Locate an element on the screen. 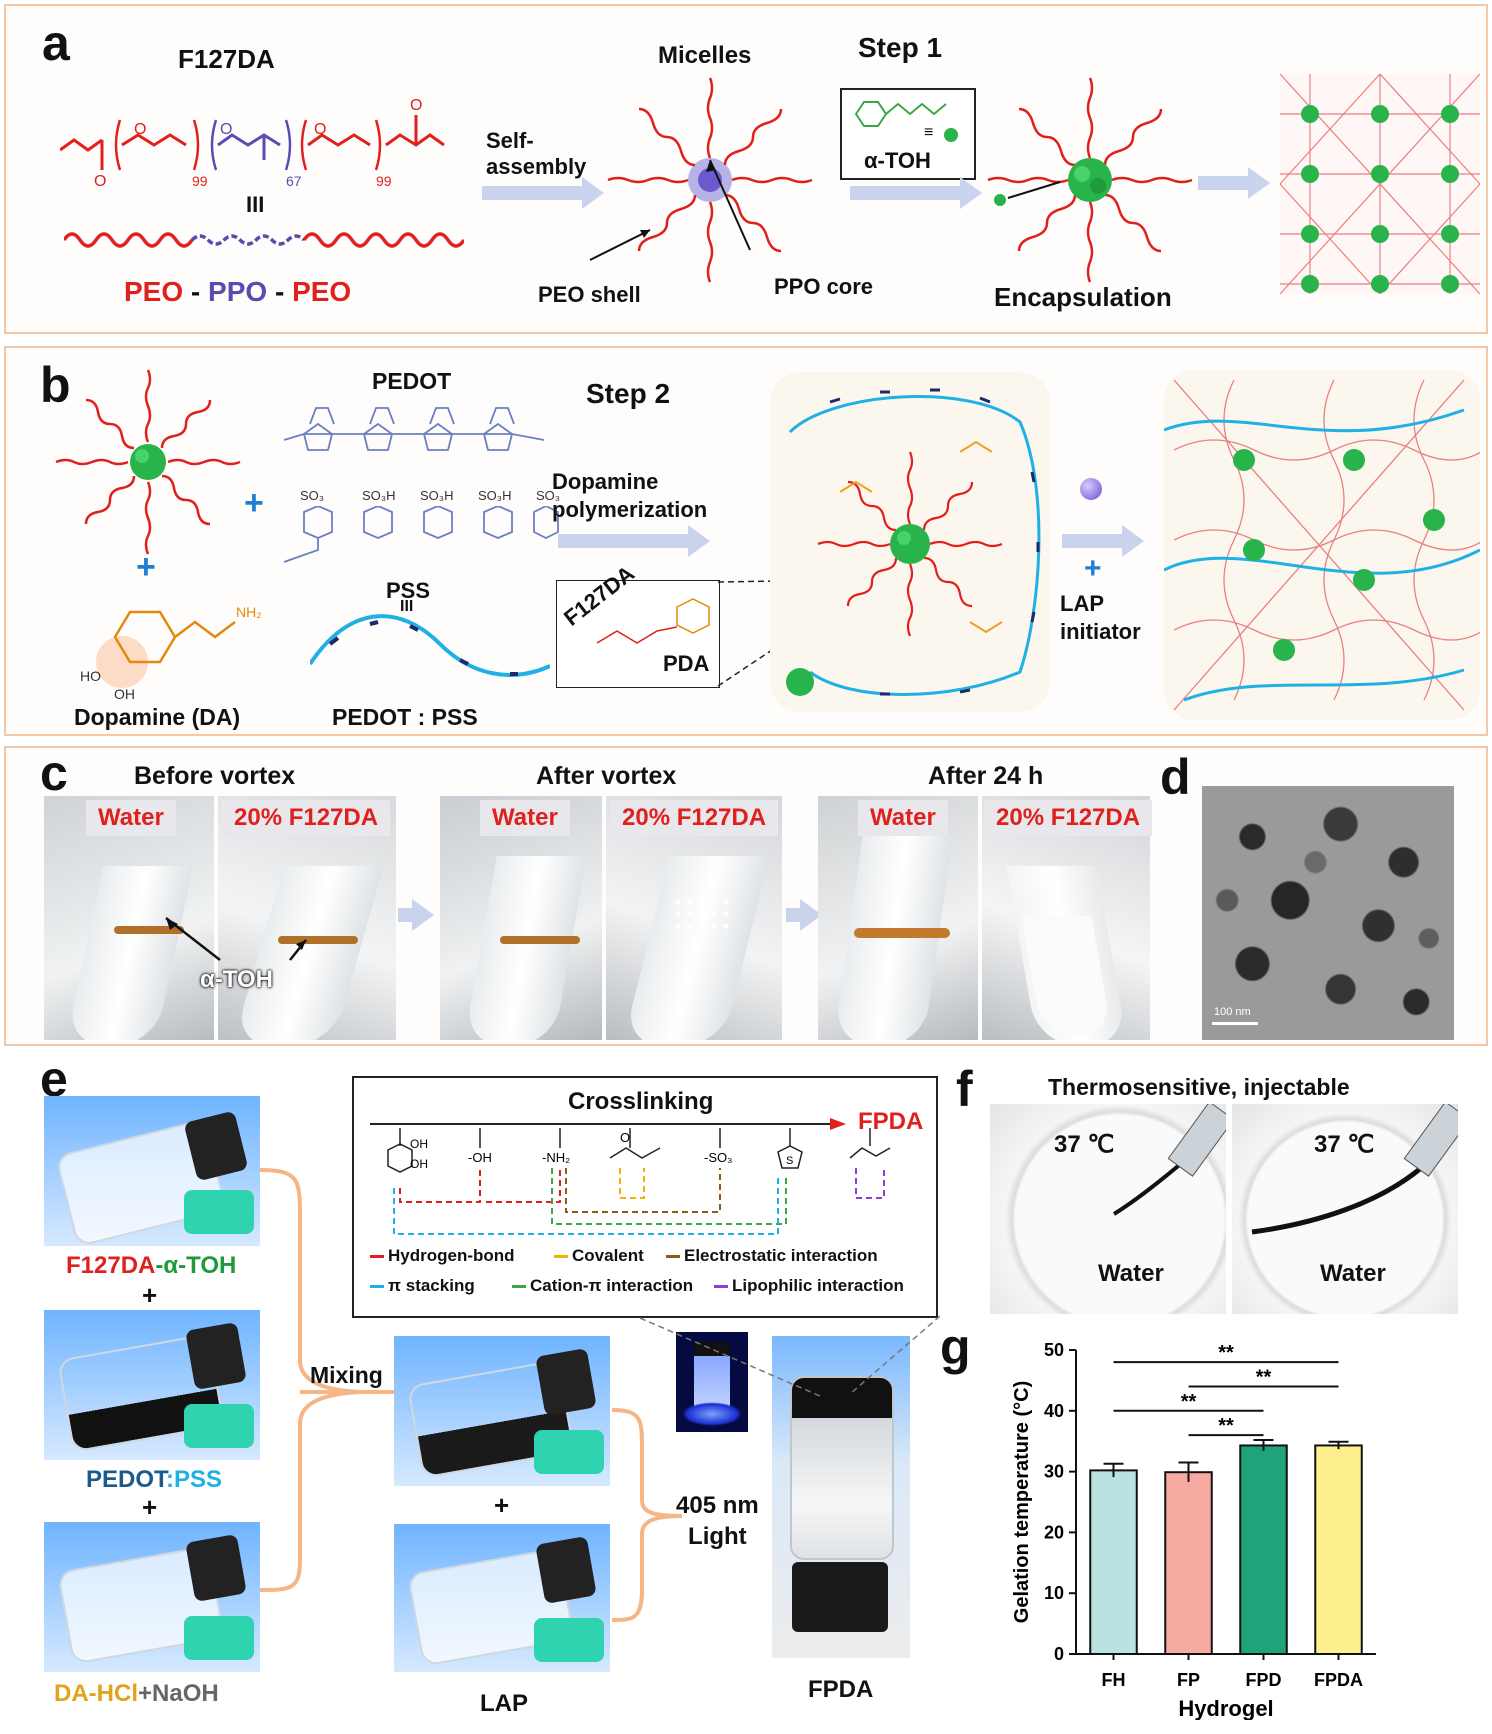 This screenshot has width=1492, height=1734. toh-photo-label: α-TOH is located at coordinates (236, 979).